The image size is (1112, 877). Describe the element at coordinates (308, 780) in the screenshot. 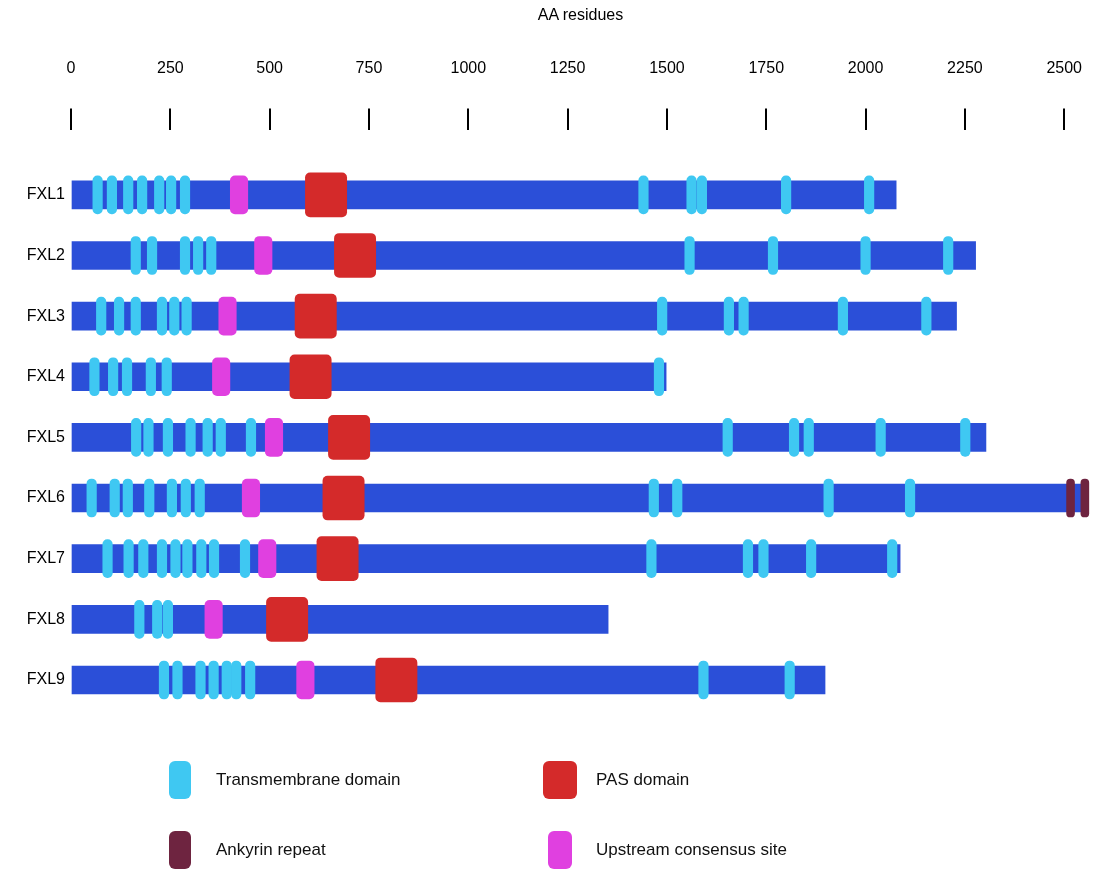

I see `legend-label: Transmembrane domain` at that location.